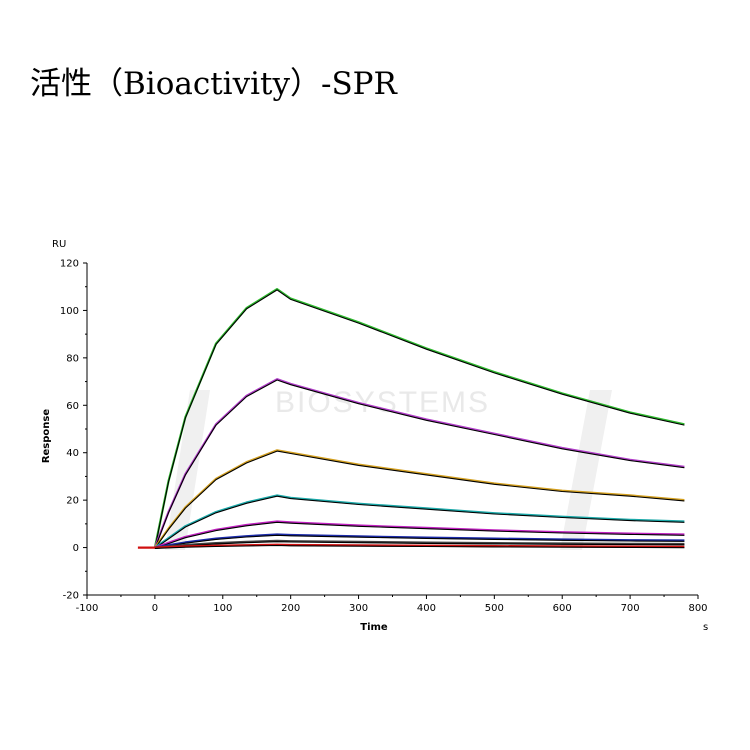 The width and height of the screenshot is (750, 750). What do you see at coordinates (72, 358) in the screenshot?
I see `y-tick-label: 80` at bounding box center [72, 358].